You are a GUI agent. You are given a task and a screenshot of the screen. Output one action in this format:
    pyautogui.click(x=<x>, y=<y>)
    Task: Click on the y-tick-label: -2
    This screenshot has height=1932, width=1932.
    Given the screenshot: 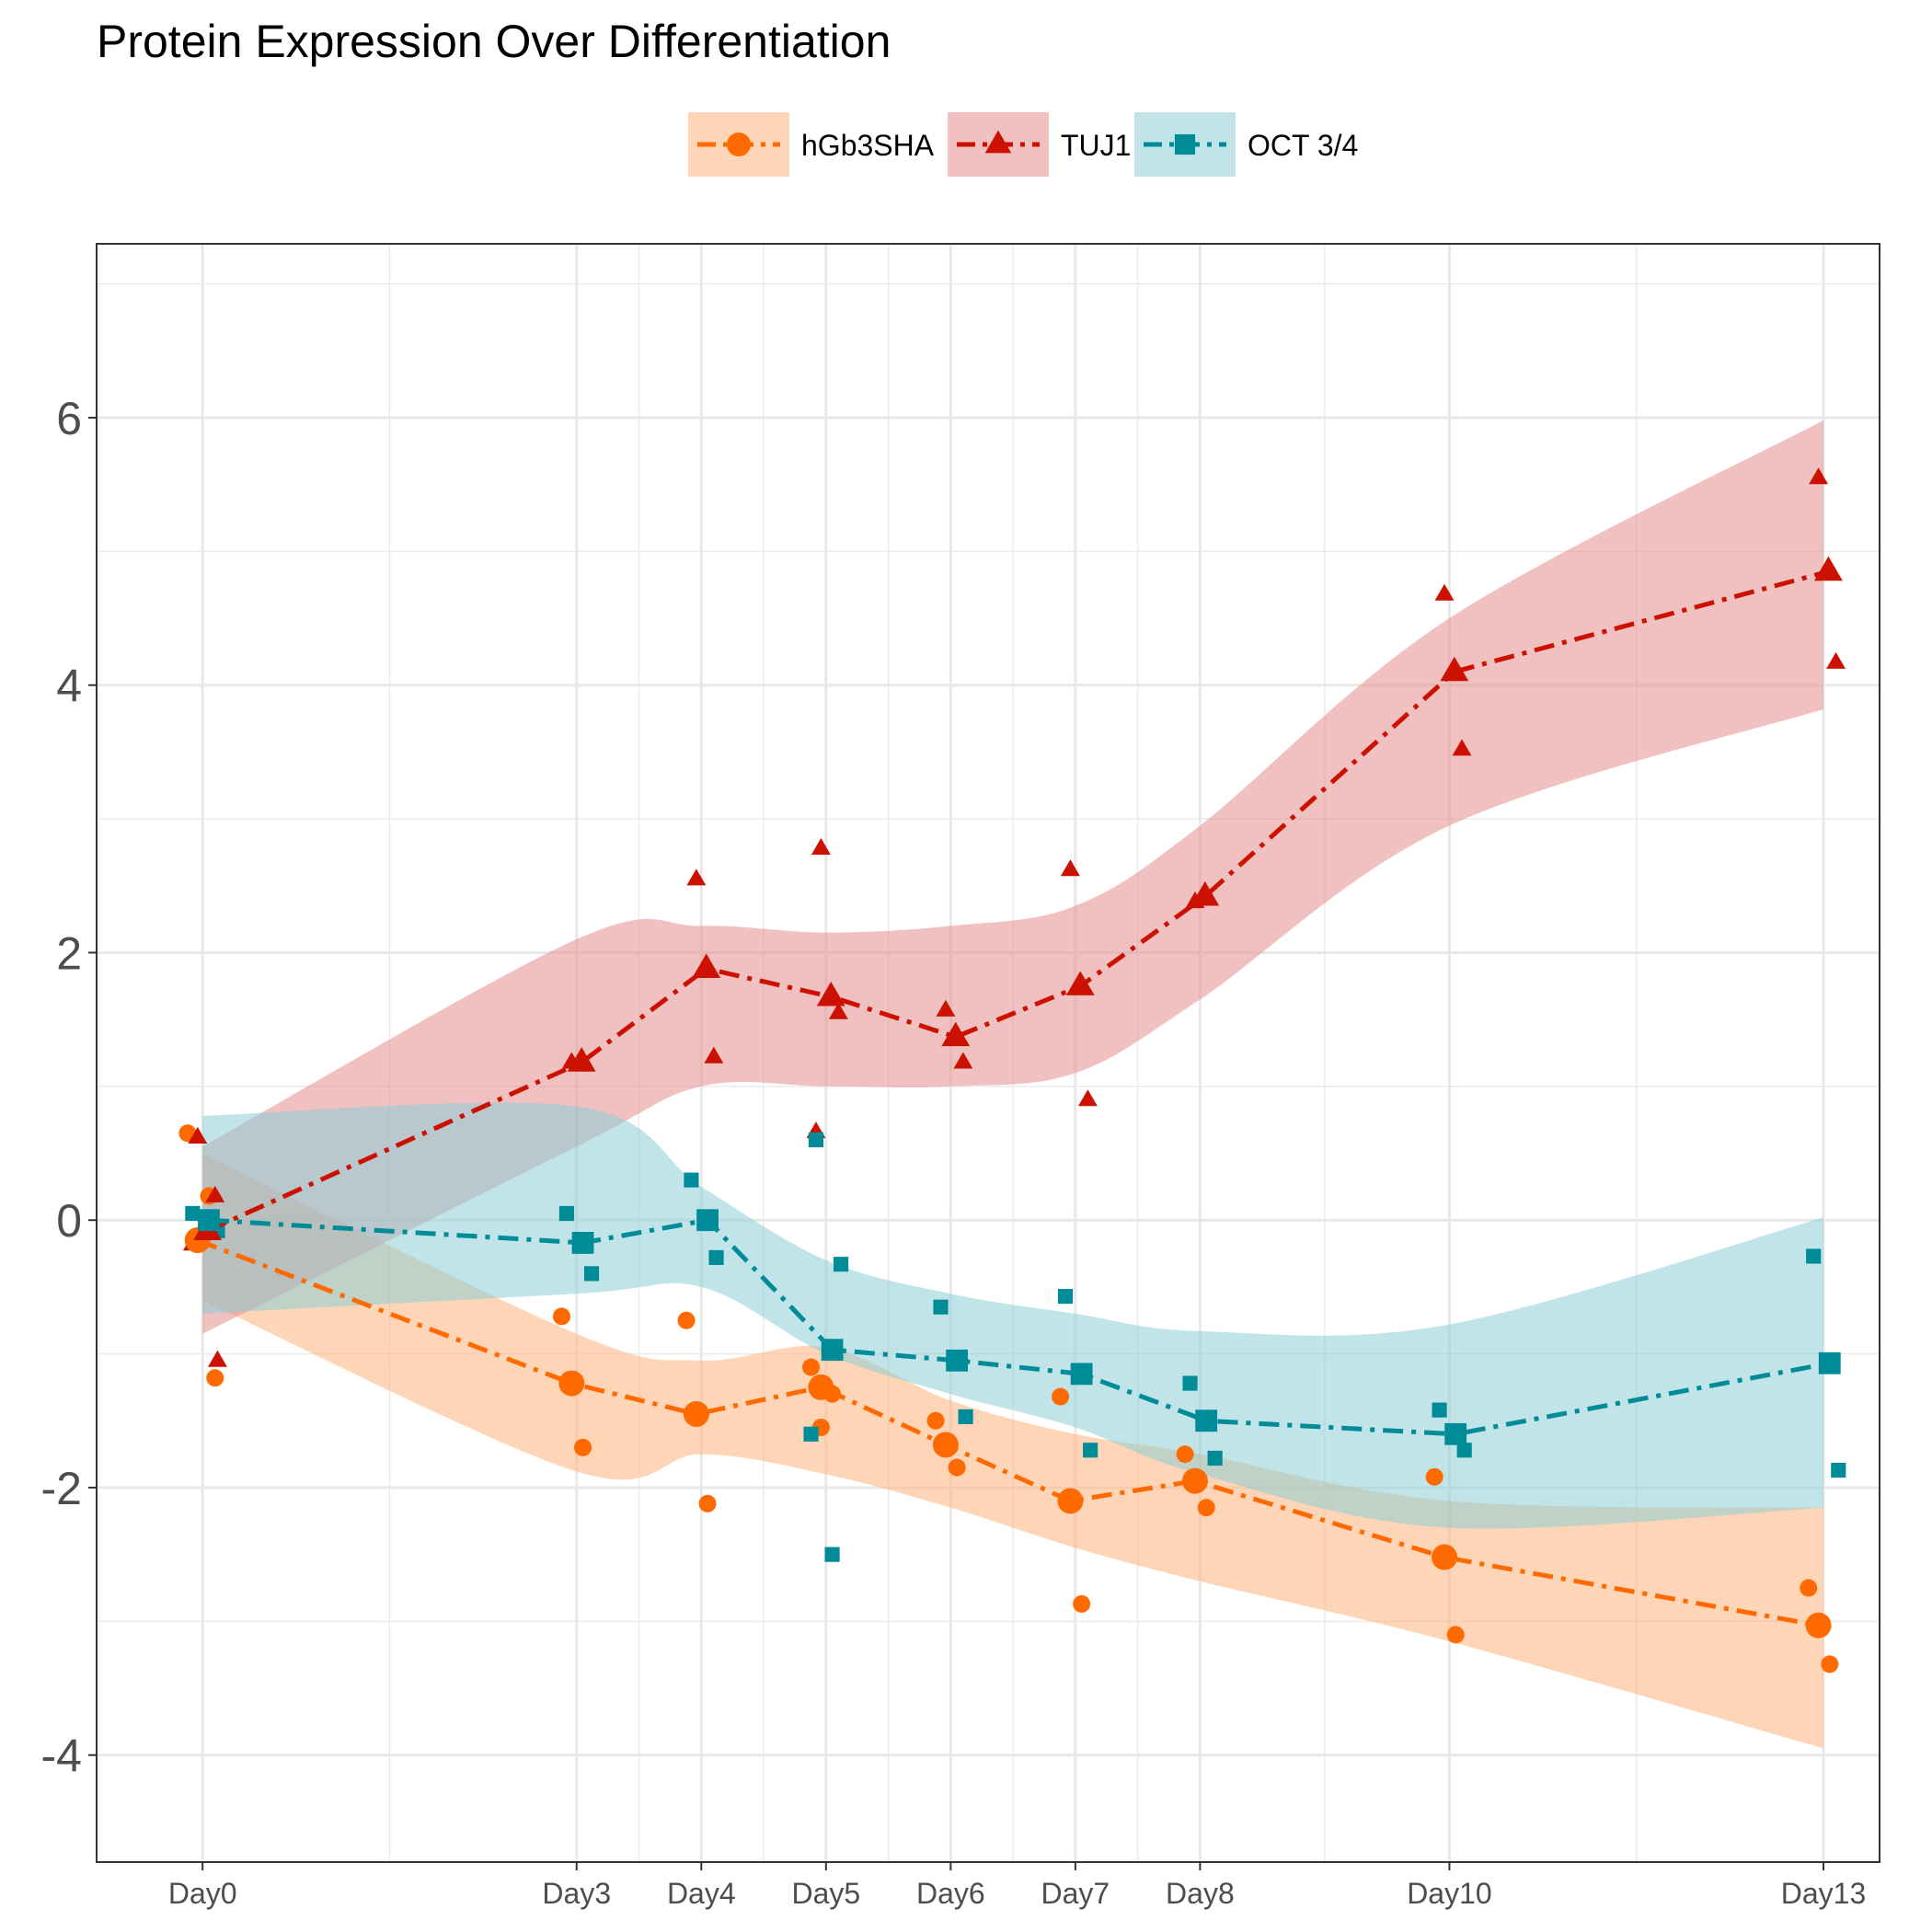 What is the action you would take?
    pyautogui.click(x=61, y=1488)
    